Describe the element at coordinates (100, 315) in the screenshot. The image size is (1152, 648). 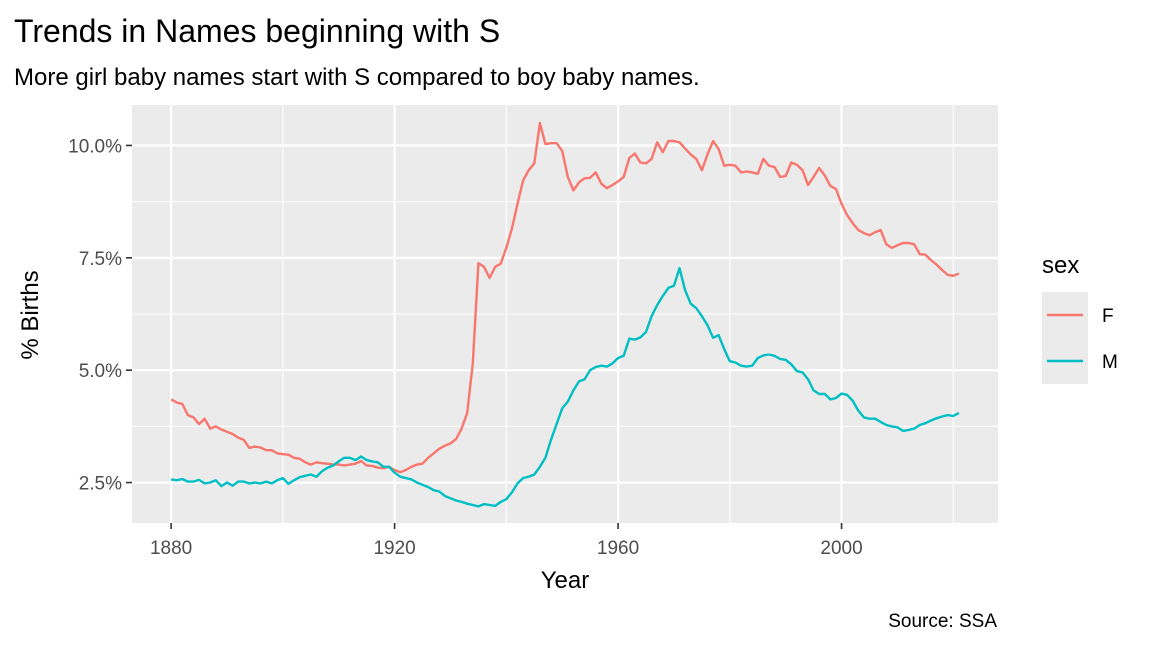
I see `y-axis: 2.5% 5.0% 7.5% 10.0%` at that location.